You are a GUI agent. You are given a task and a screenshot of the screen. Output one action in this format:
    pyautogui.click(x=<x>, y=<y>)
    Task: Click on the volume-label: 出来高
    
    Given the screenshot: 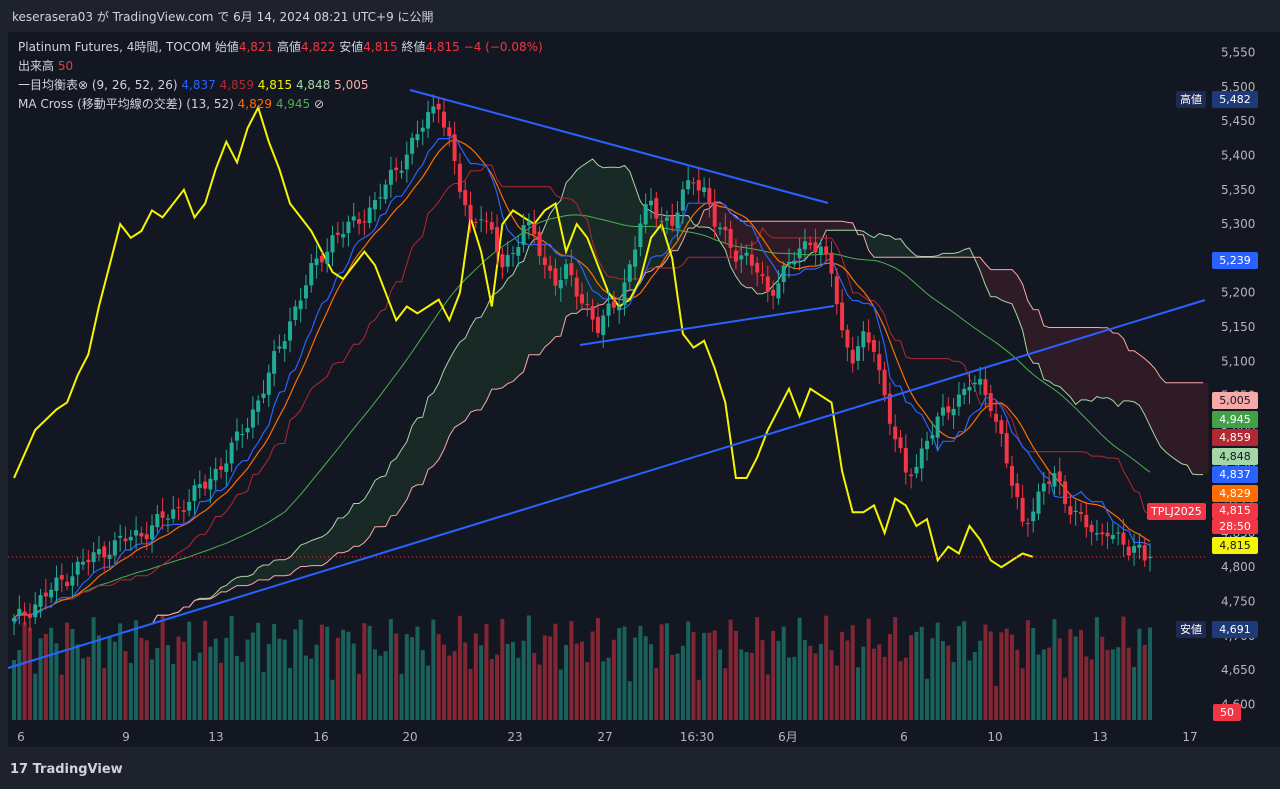 What is the action you would take?
    pyautogui.click(x=36, y=66)
    